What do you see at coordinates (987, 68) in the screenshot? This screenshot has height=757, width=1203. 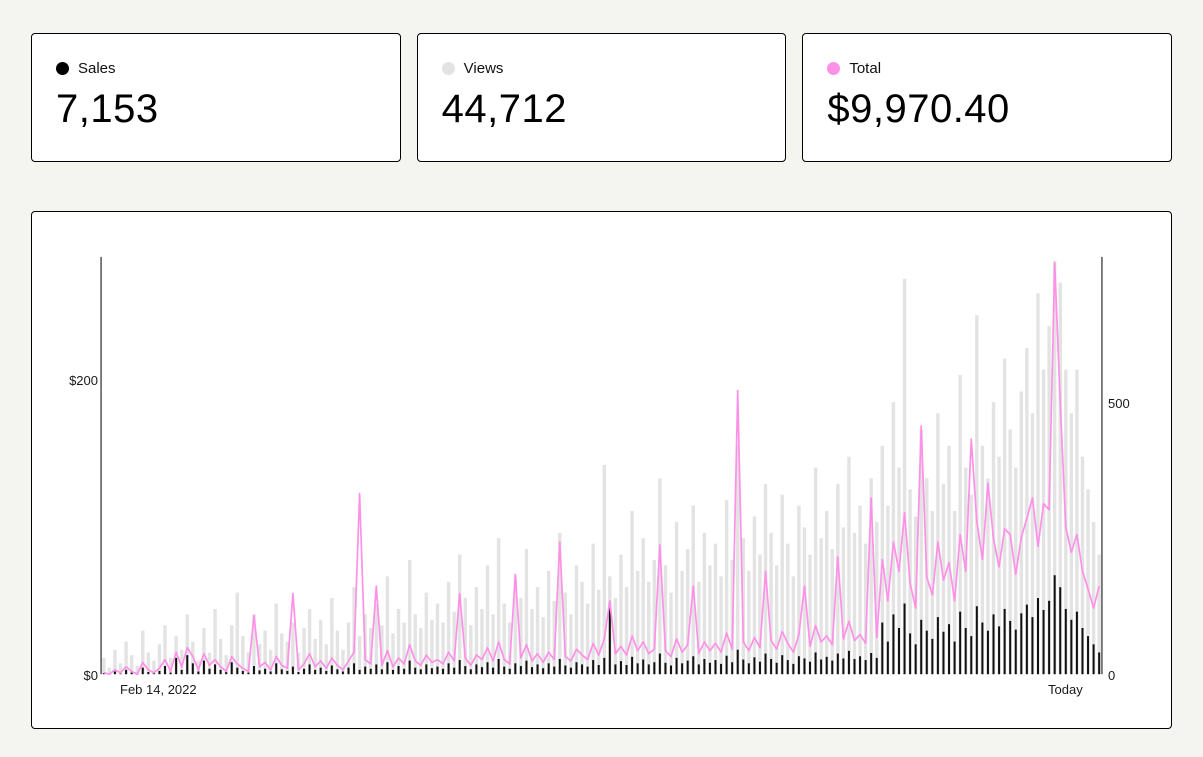 I see `total-card-header: Total` at bounding box center [987, 68].